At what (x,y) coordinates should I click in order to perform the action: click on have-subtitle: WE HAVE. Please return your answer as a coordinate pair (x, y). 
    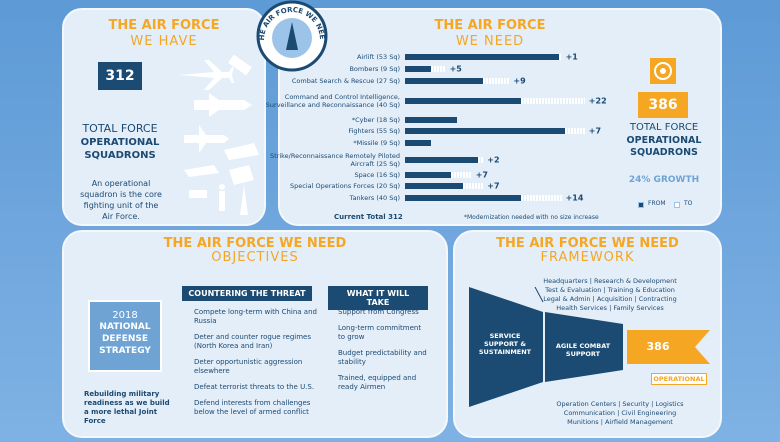
    Looking at the image, I should click on (164, 41).